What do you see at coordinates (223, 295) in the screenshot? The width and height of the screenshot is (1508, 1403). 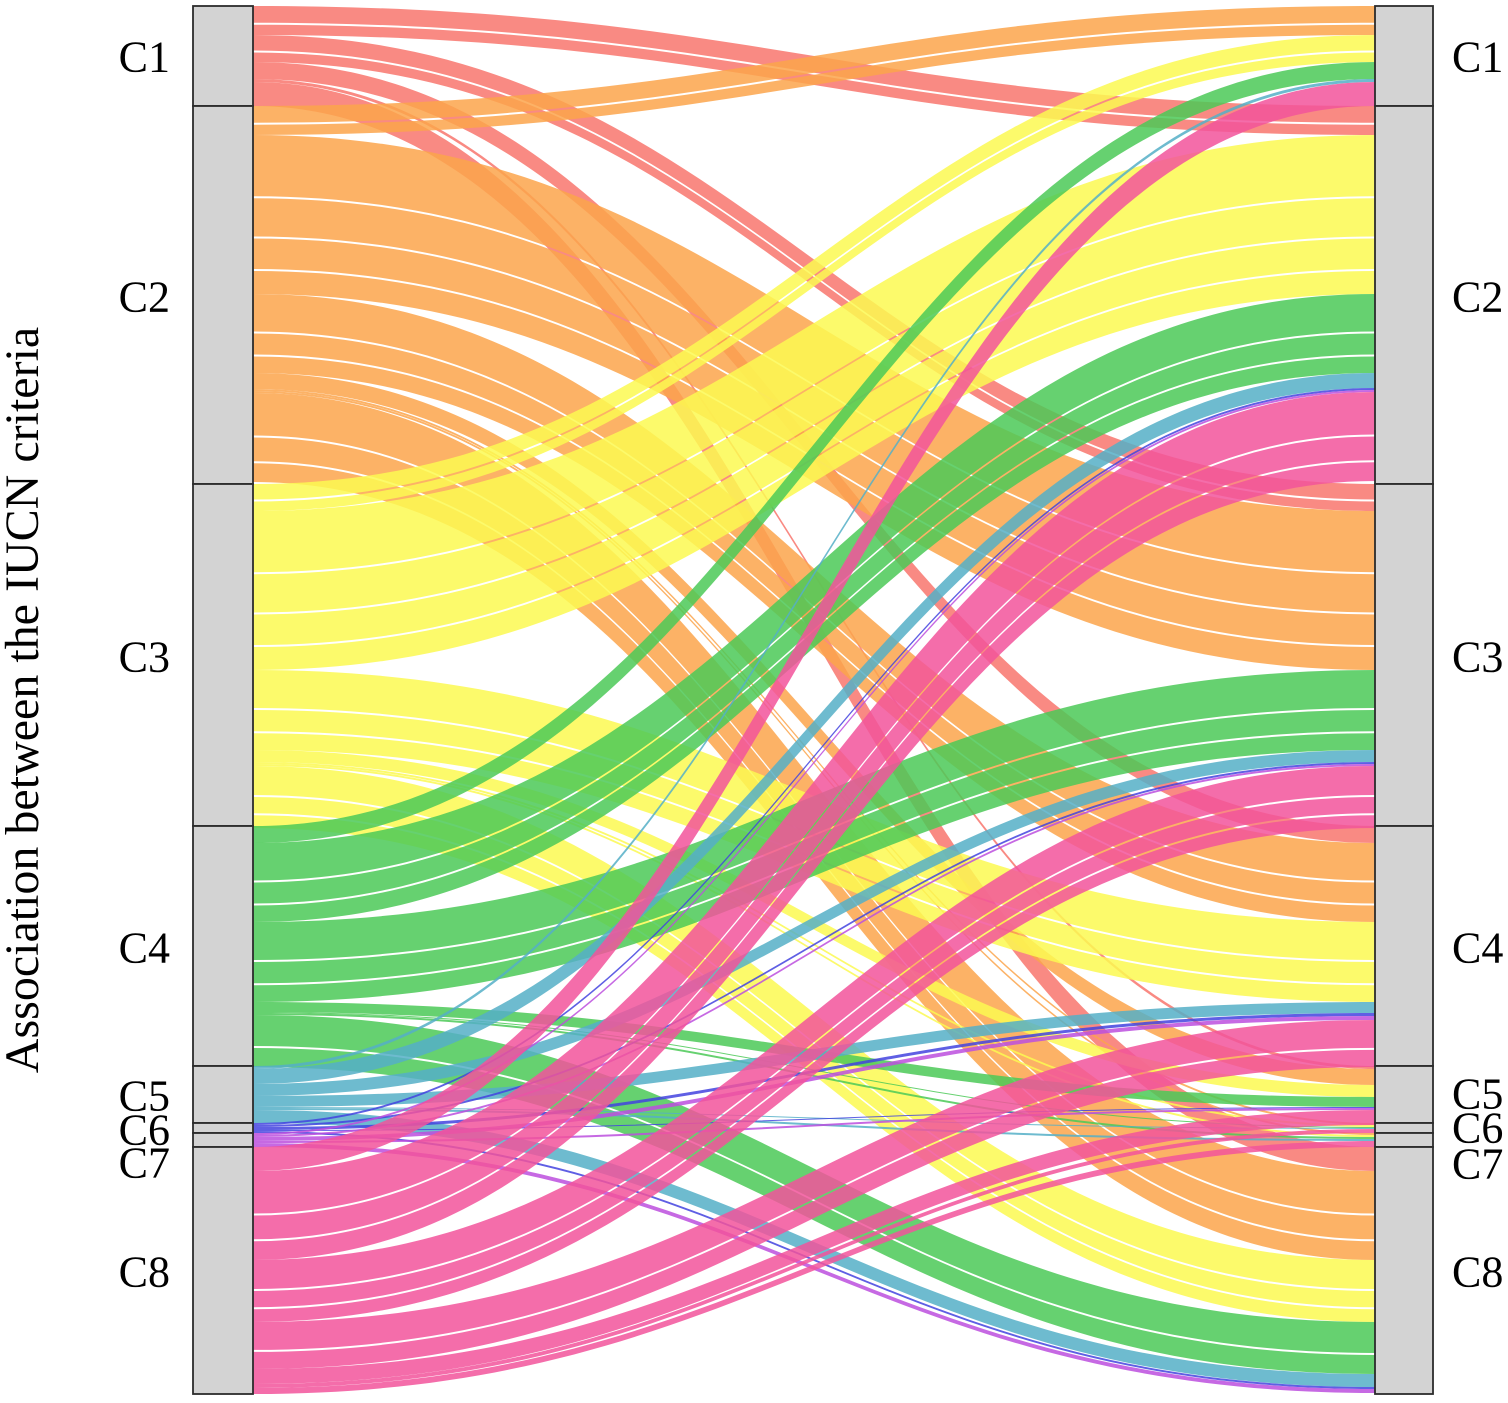 I see `stratum-left-C2` at bounding box center [223, 295].